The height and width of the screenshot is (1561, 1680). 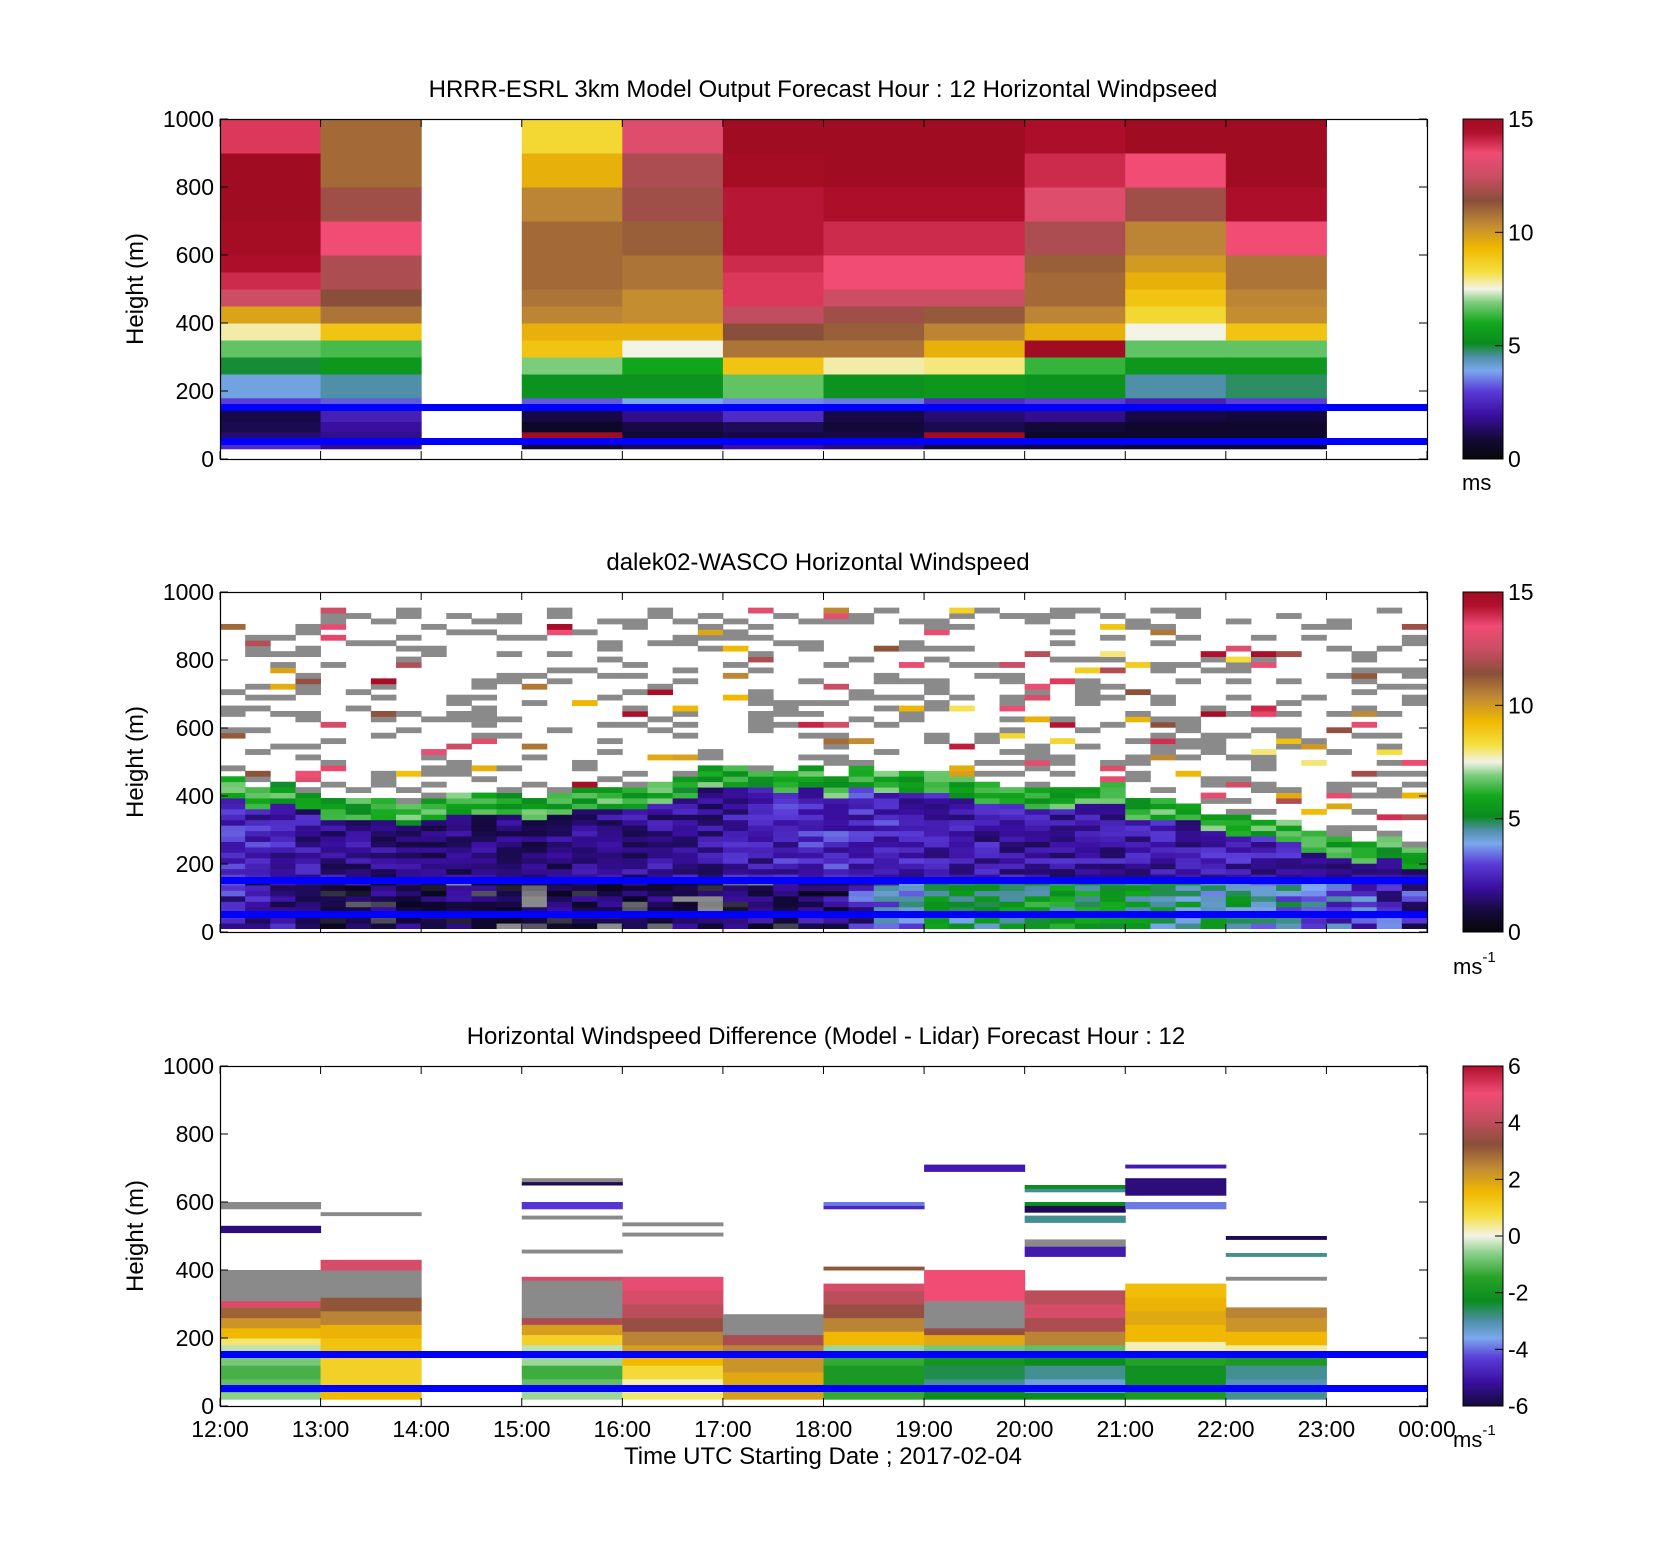 I want to click on y-tick-label: 400, so click(x=195, y=1270).